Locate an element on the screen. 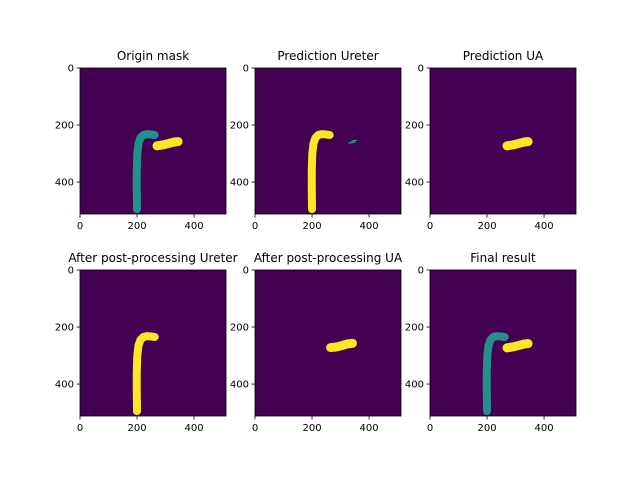  panel-title: Prediction UA is located at coordinates (503, 56).